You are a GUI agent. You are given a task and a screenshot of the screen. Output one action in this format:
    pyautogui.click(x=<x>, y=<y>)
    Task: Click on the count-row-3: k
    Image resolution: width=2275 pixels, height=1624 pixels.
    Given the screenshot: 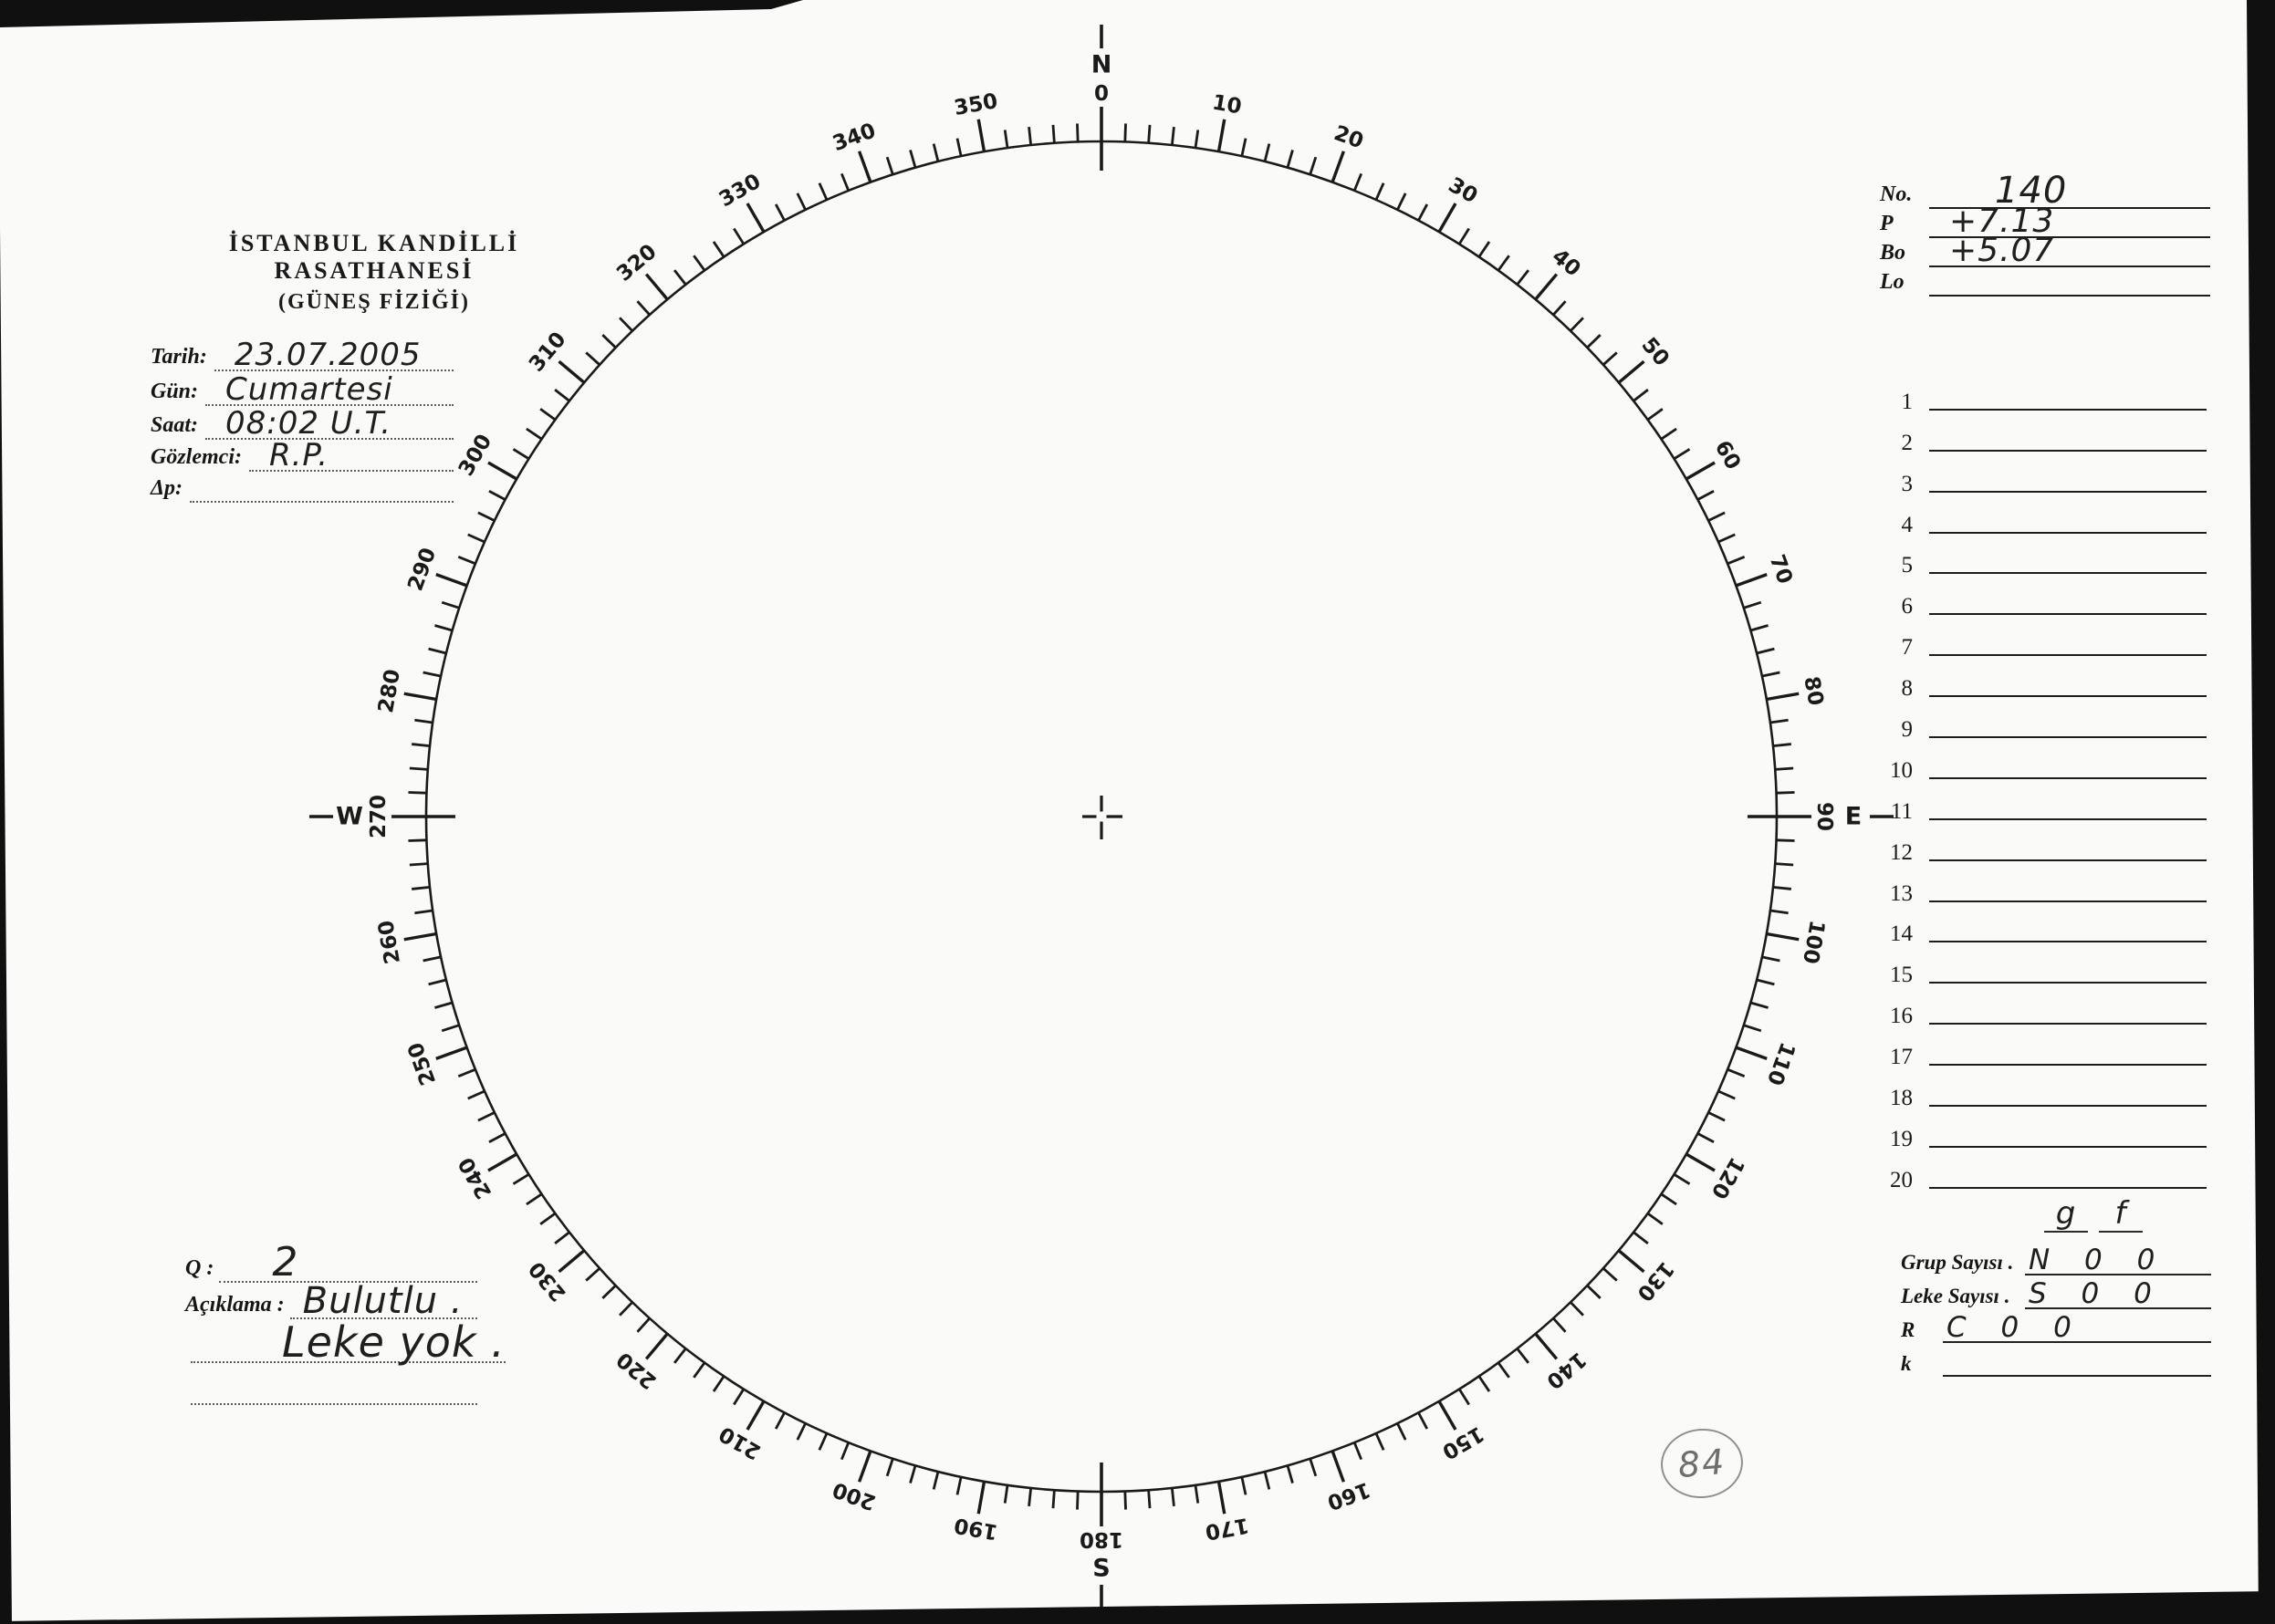 What is the action you would take?
    pyautogui.click(x=2056, y=1358)
    